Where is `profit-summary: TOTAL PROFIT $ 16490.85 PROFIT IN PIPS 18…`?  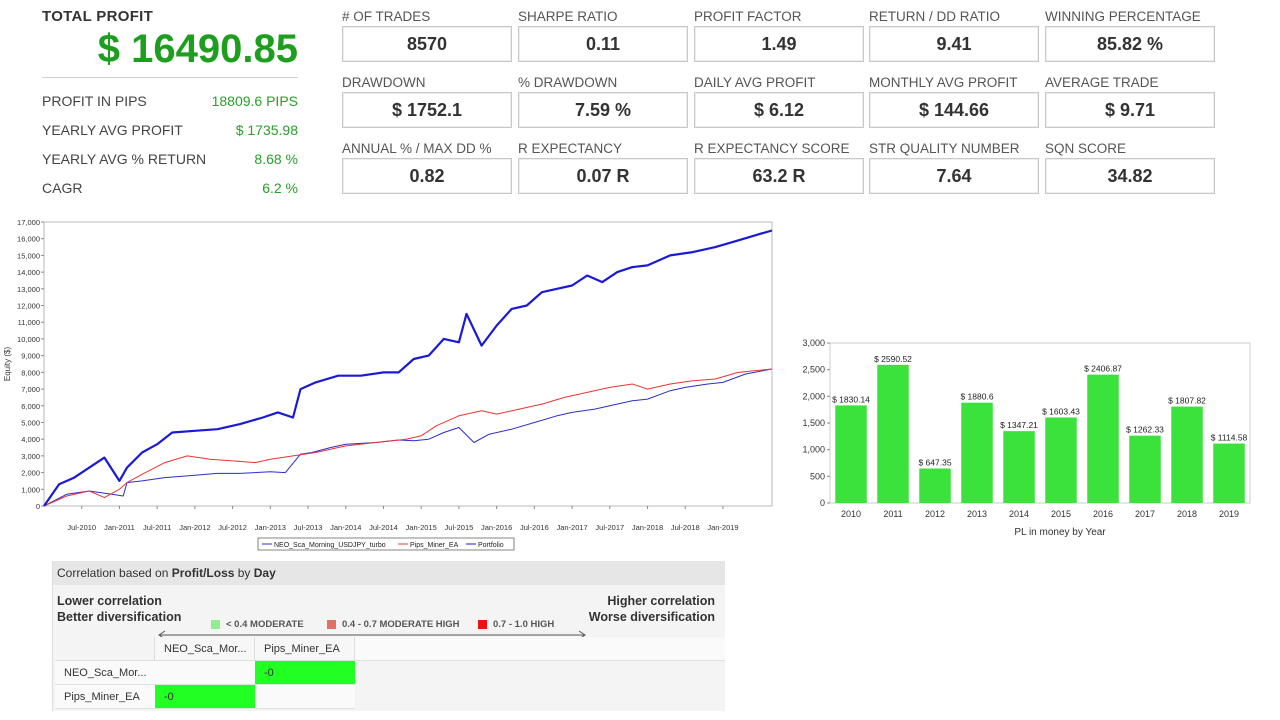 profit-summary: TOTAL PROFIT $ 16490.85 PROFIT IN PIPS 18… is located at coordinates (170, 105).